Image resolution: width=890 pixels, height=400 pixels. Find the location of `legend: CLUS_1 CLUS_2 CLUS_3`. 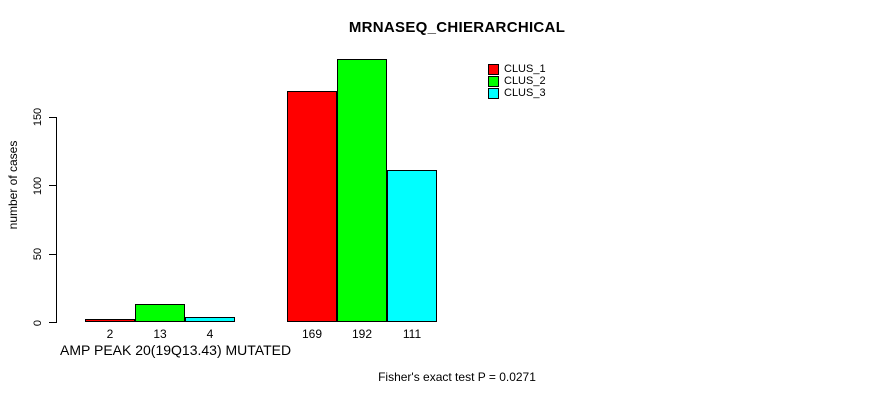

legend: CLUS_1 CLUS_2 CLUS_3 is located at coordinates (517, 82).